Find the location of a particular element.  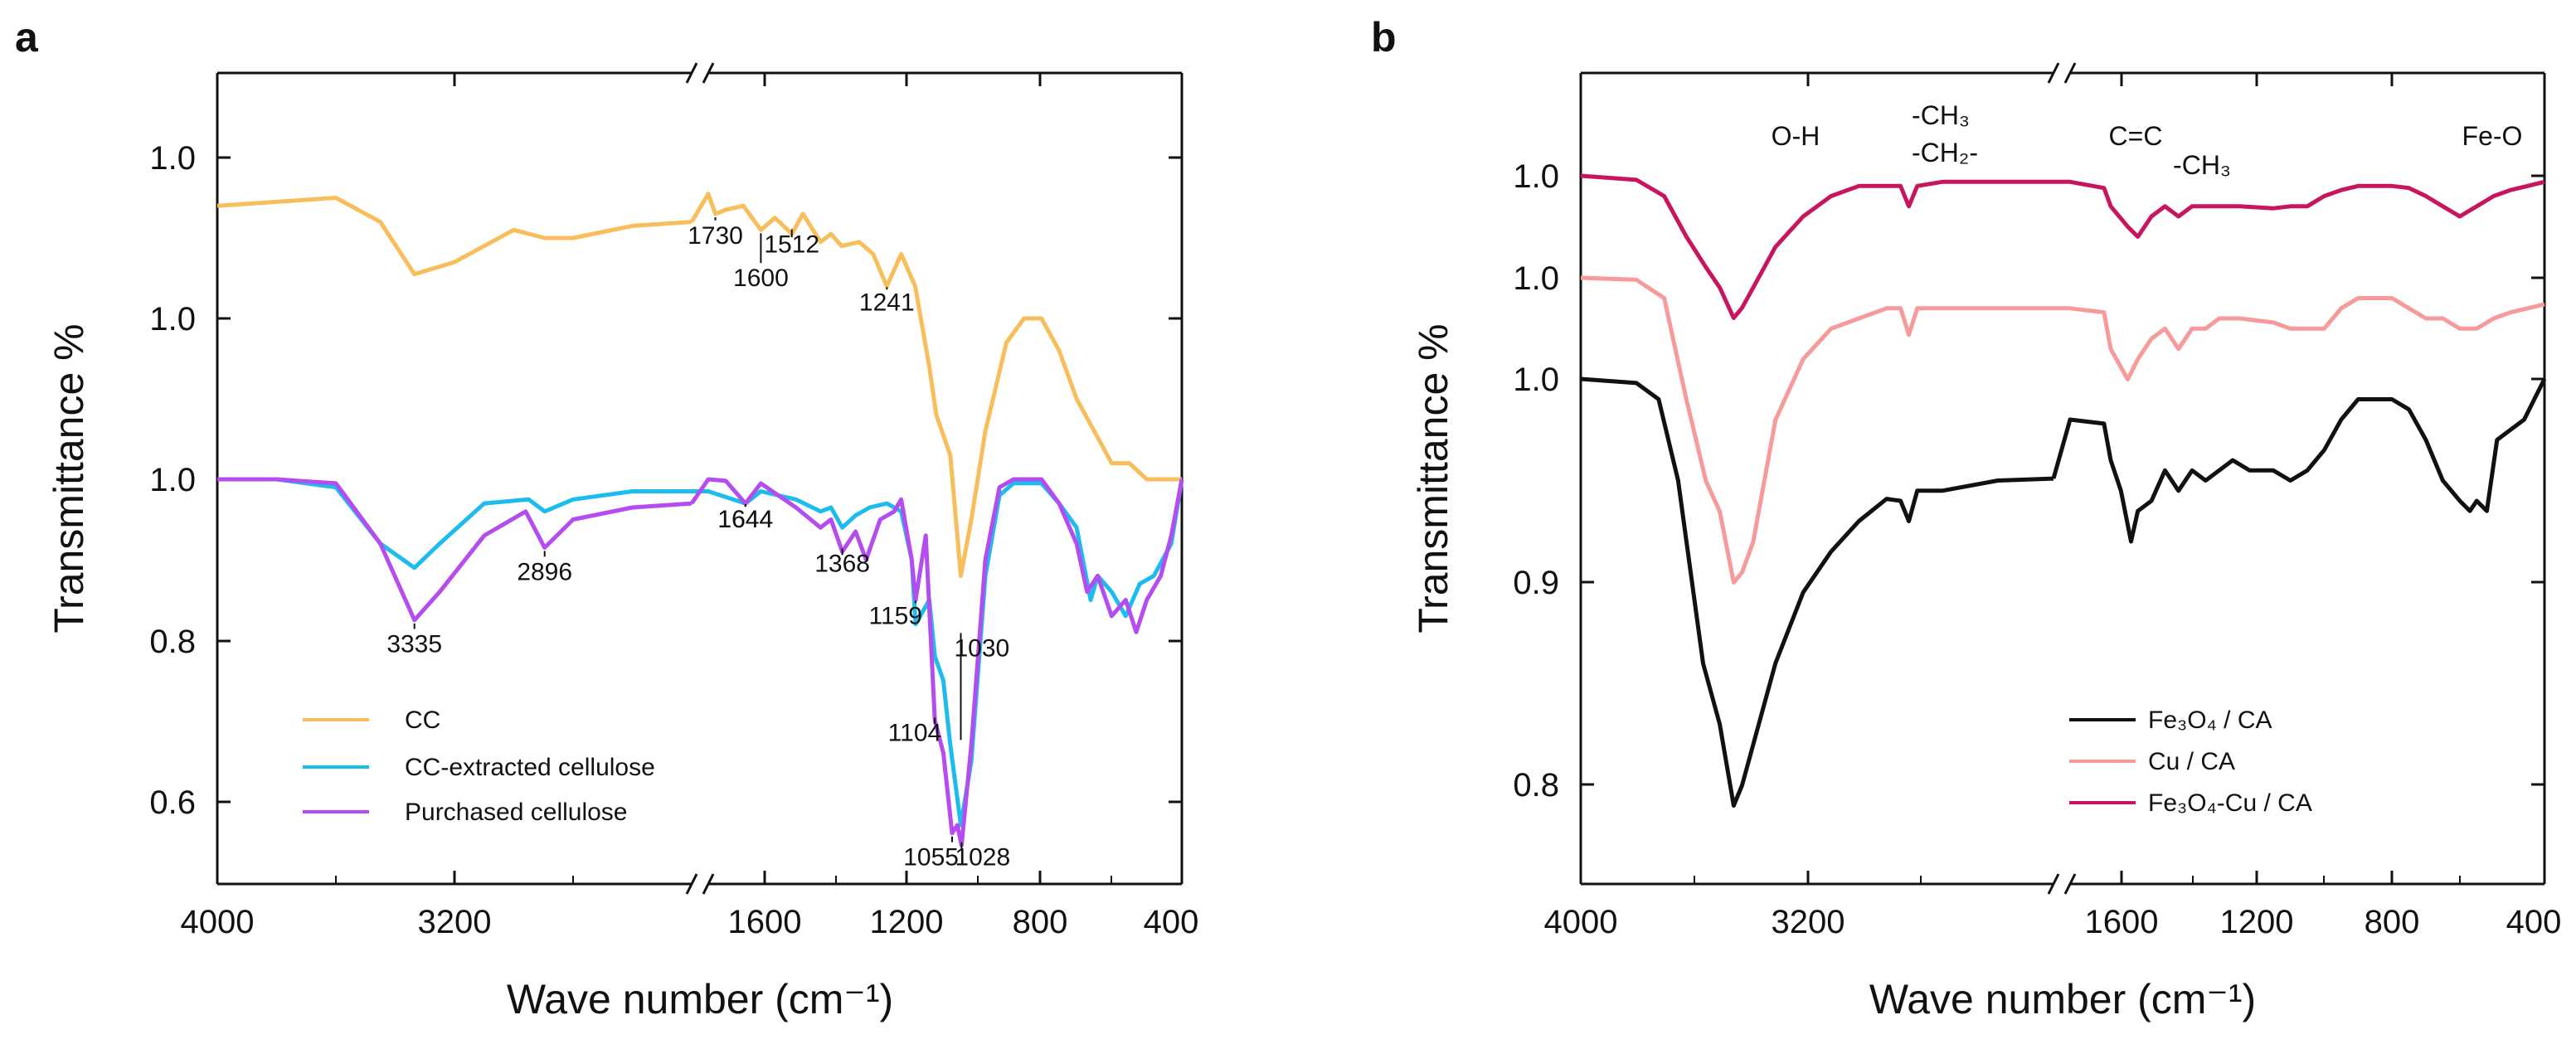

panel-a-letter: a is located at coordinates (27, 38).